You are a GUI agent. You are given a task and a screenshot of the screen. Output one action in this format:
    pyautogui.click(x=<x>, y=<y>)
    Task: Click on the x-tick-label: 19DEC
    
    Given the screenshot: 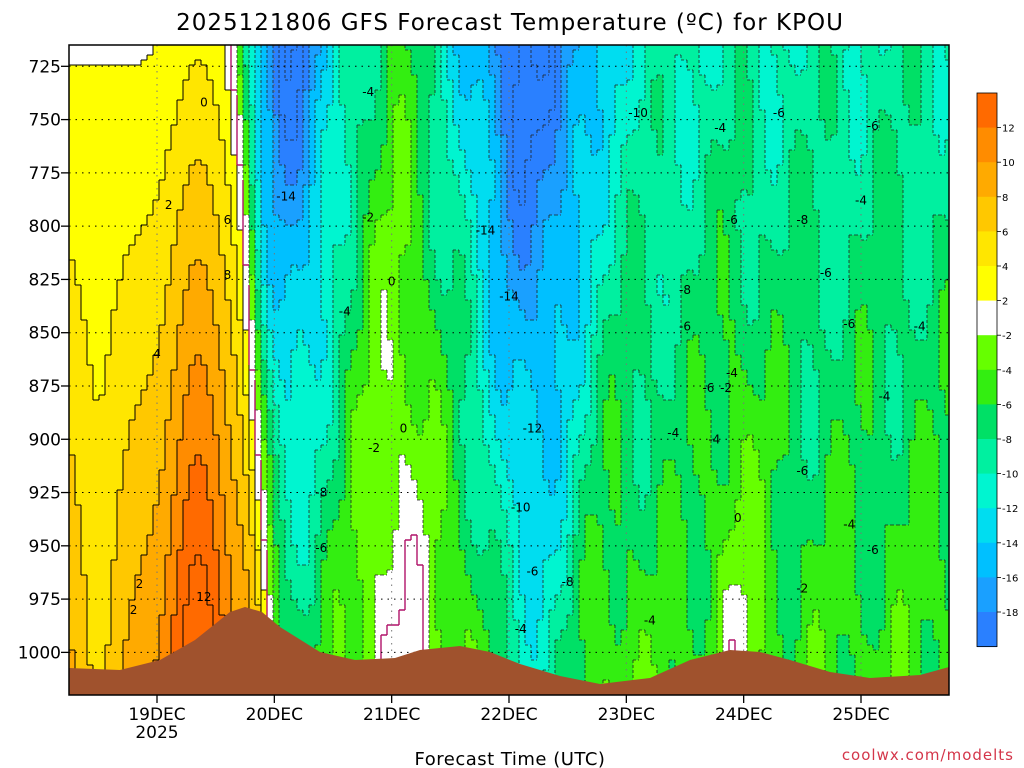 What is the action you would take?
    pyautogui.click(x=156, y=715)
    